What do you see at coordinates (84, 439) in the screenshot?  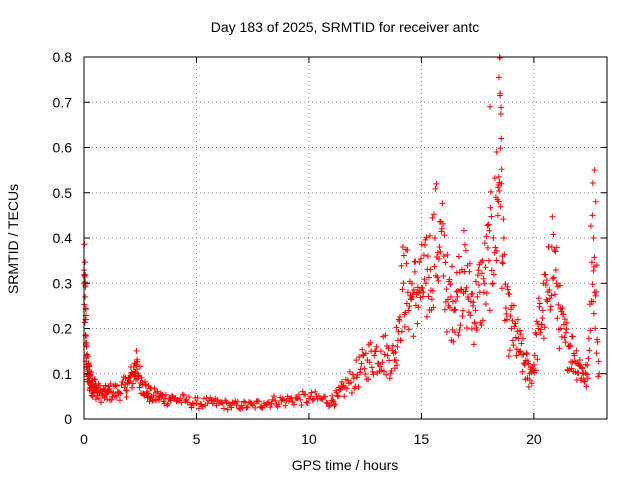 I see `x-tick-label: 0` at bounding box center [84, 439].